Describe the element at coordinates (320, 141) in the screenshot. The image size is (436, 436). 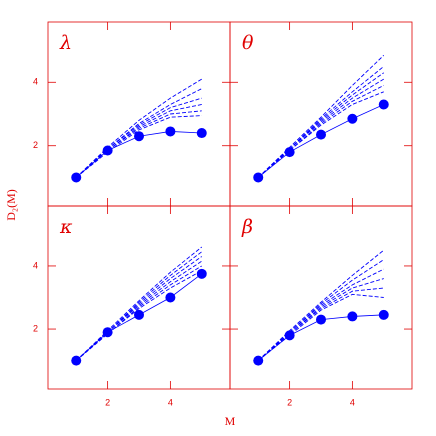
I see `data-line` at that location.